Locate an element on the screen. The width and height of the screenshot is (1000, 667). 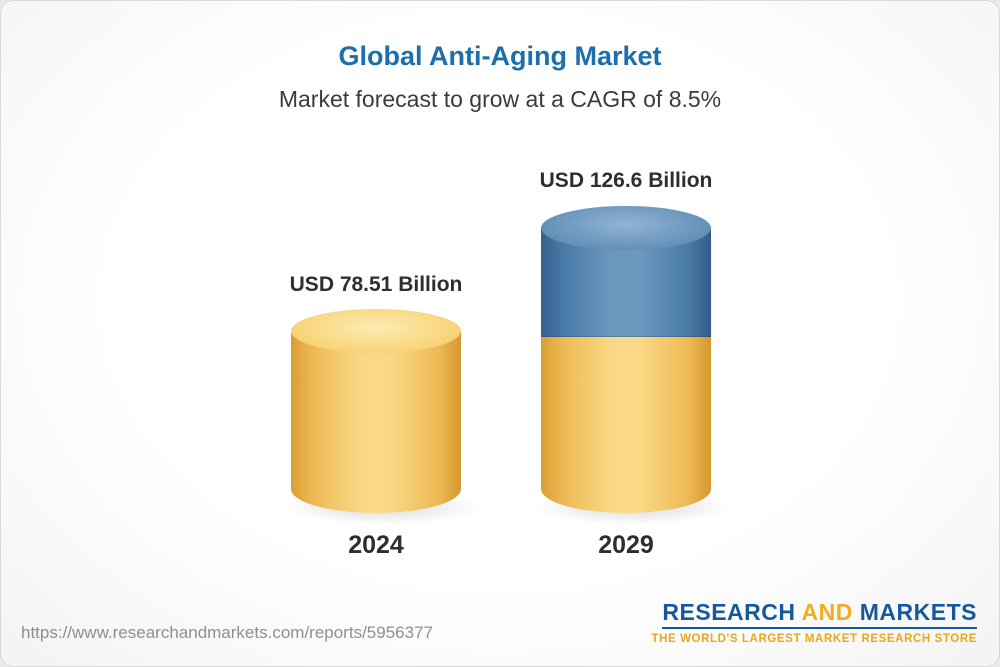
logo-wordmark: RESEARCH AND MARKETS is located at coordinates (819, 615).